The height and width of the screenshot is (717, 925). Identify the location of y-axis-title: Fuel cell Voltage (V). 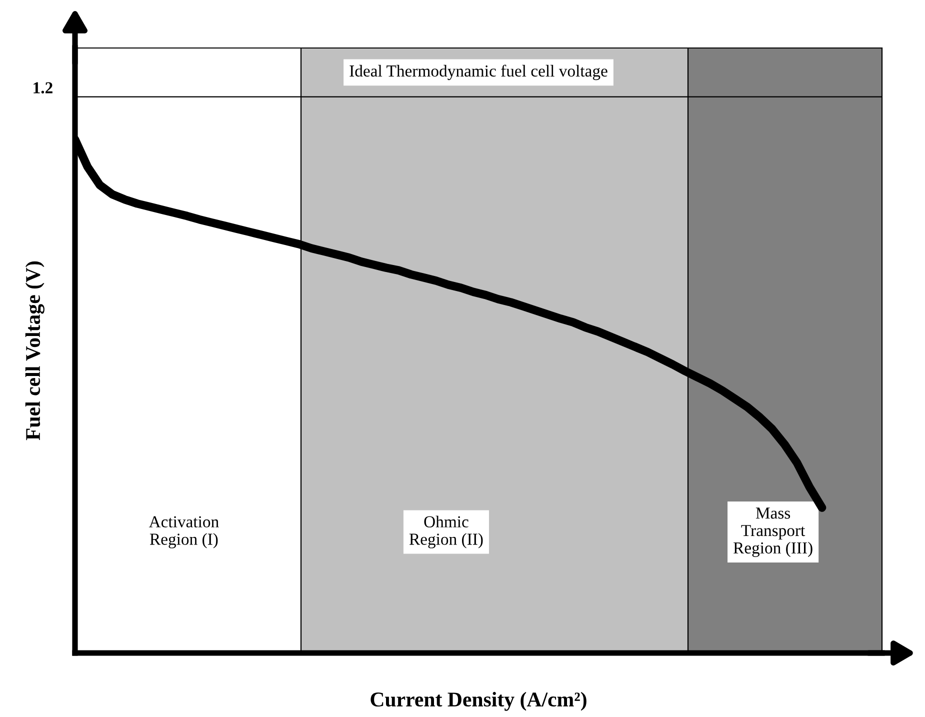
(34, 350).